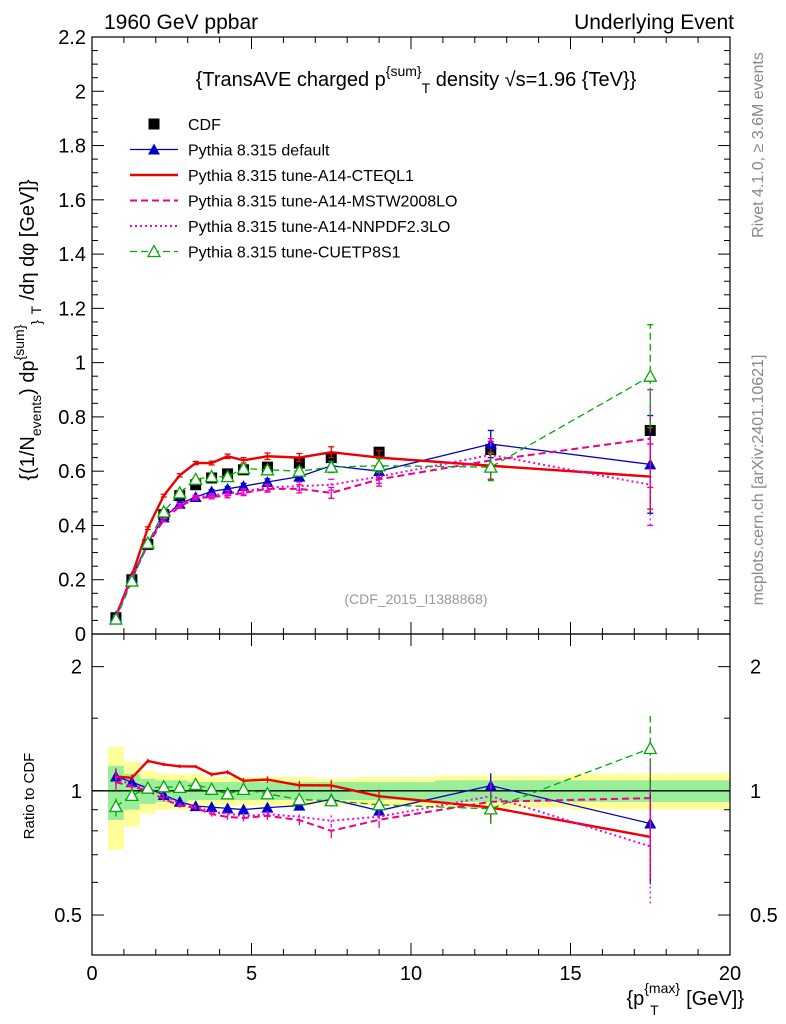  I want to click on y-tick-label: 0.2, so click(72, 581).